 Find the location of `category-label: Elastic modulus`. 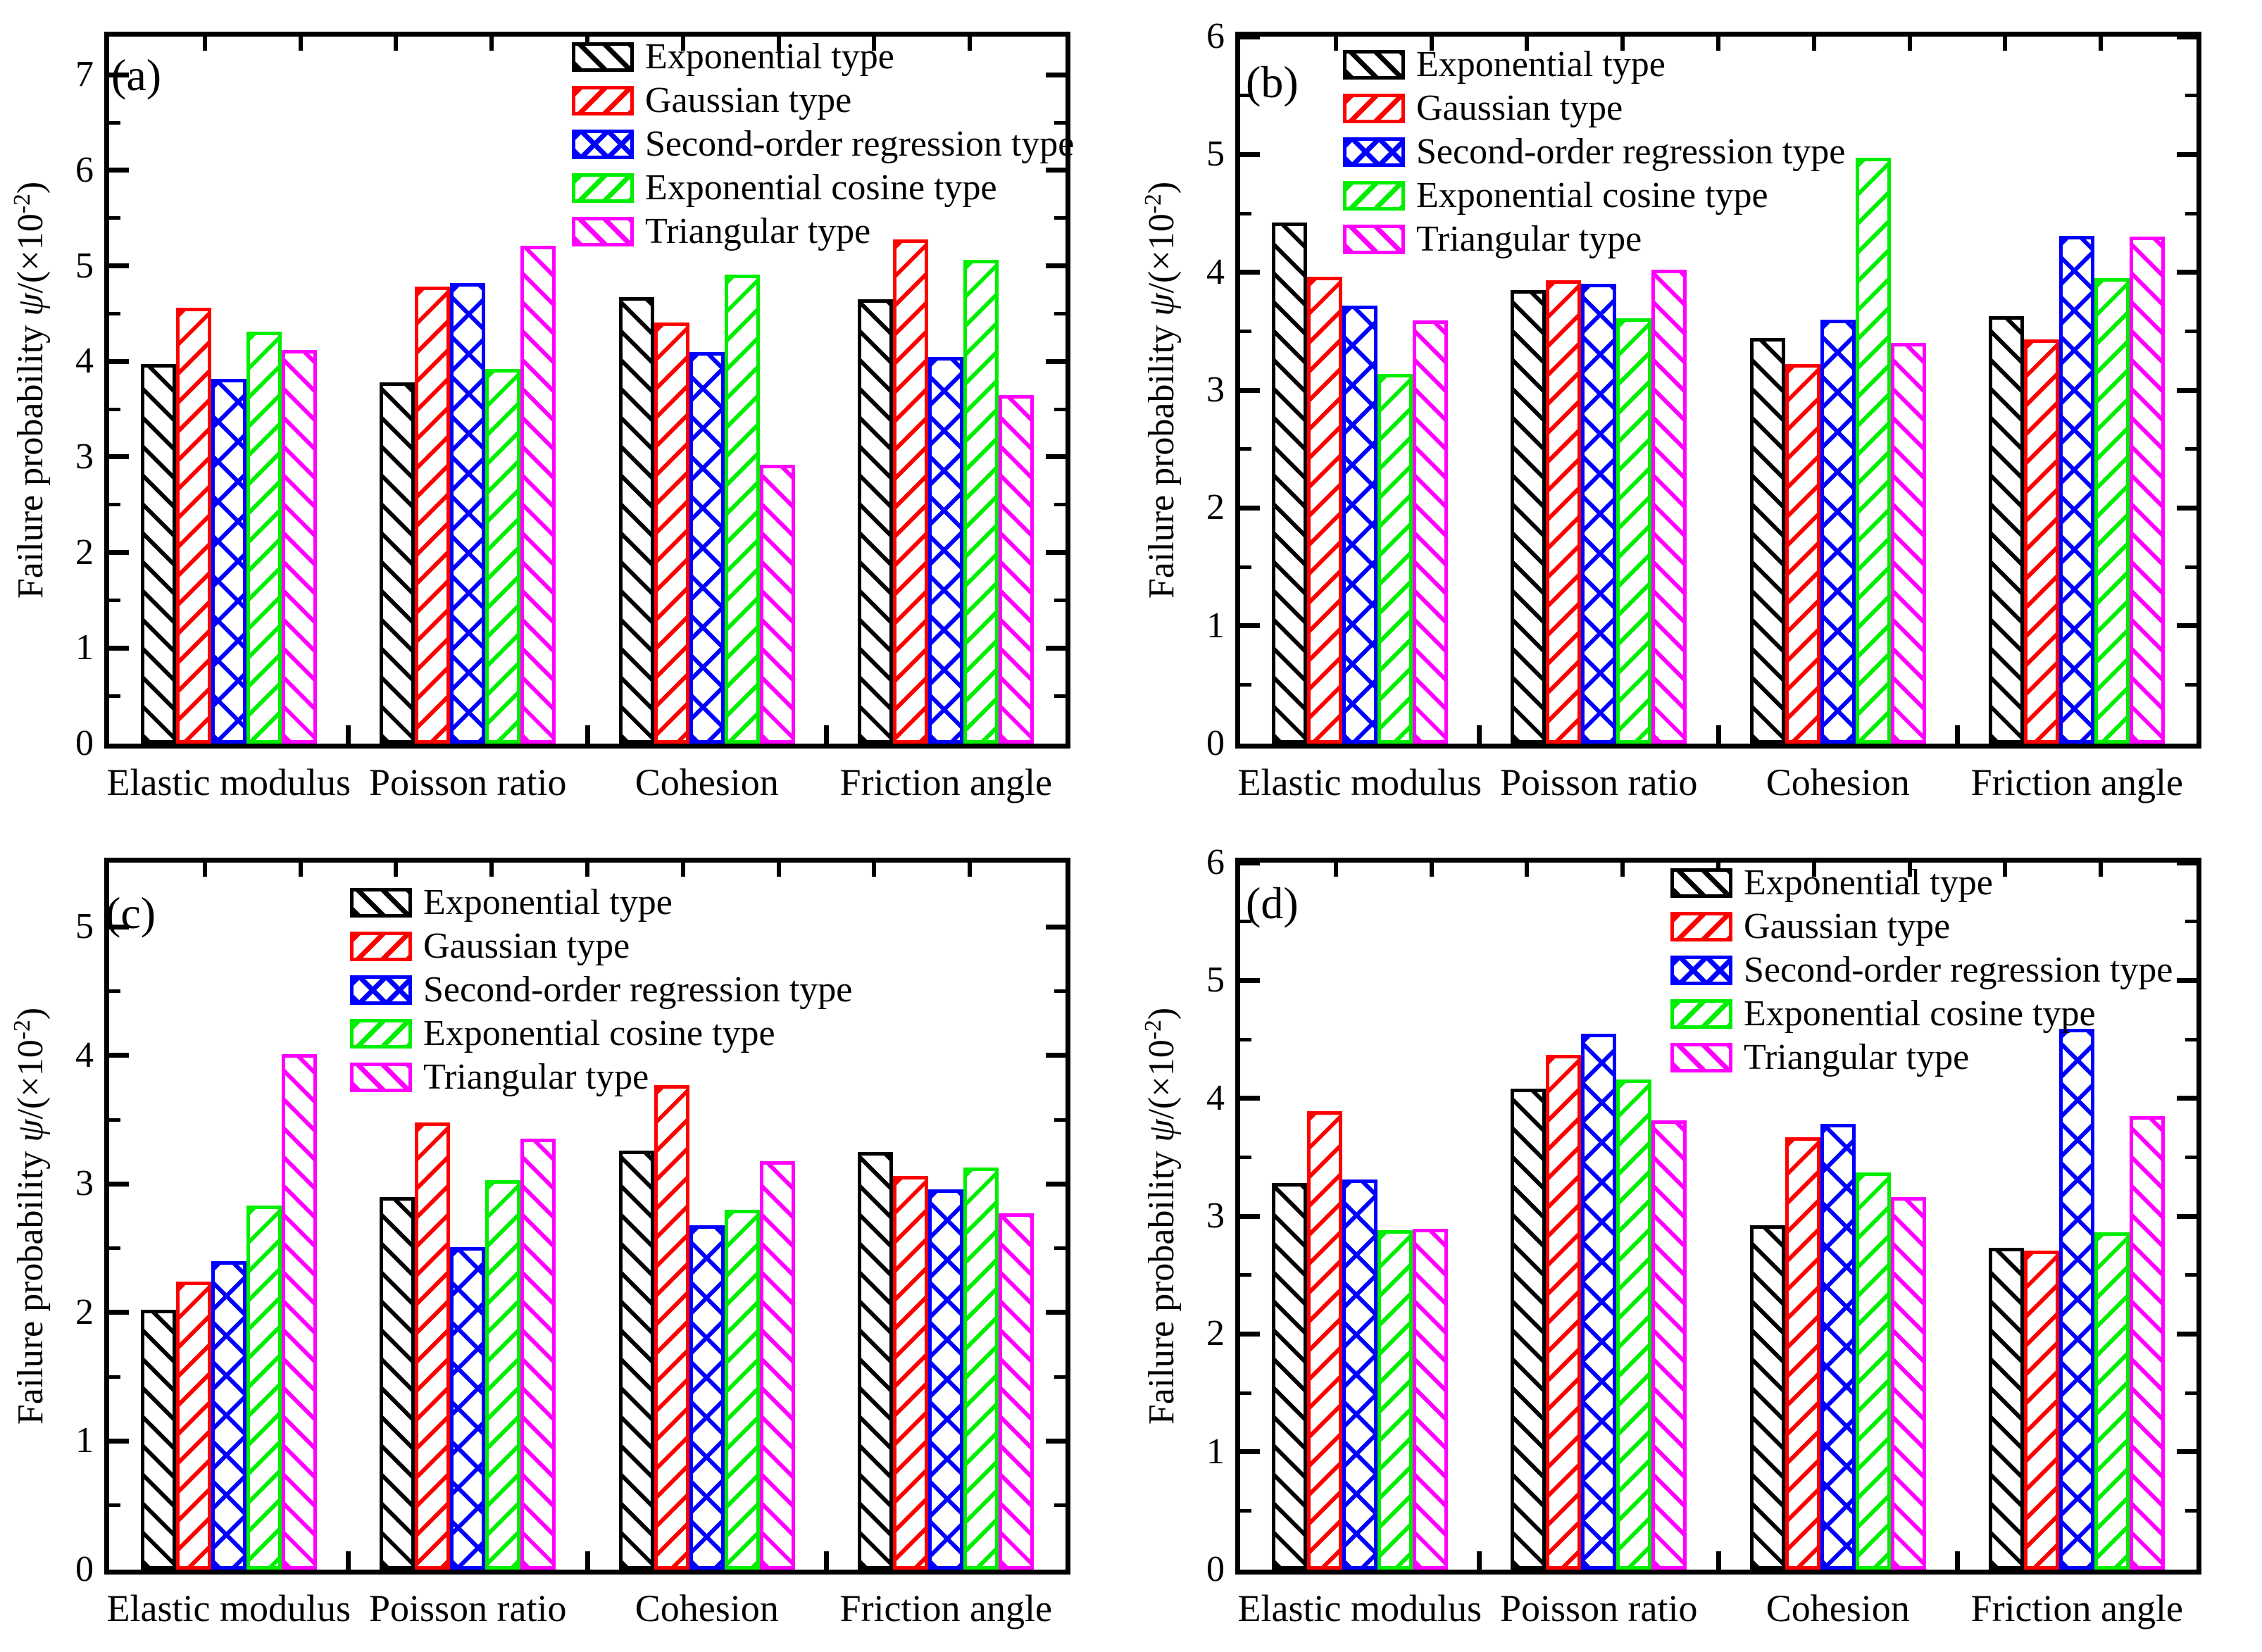

category-label: Elastic modulus is located at coordinates (1359, 1608).